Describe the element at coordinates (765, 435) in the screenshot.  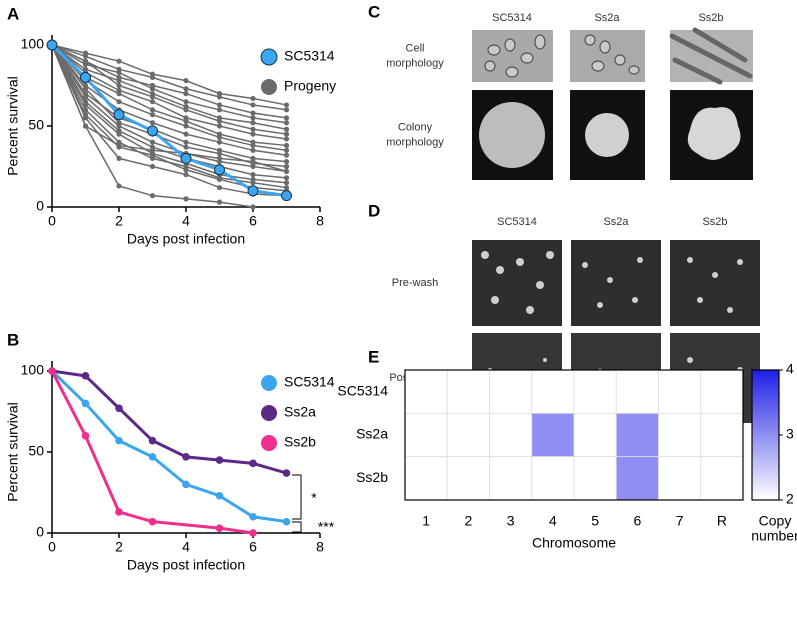
I see `colorbar` at that location.